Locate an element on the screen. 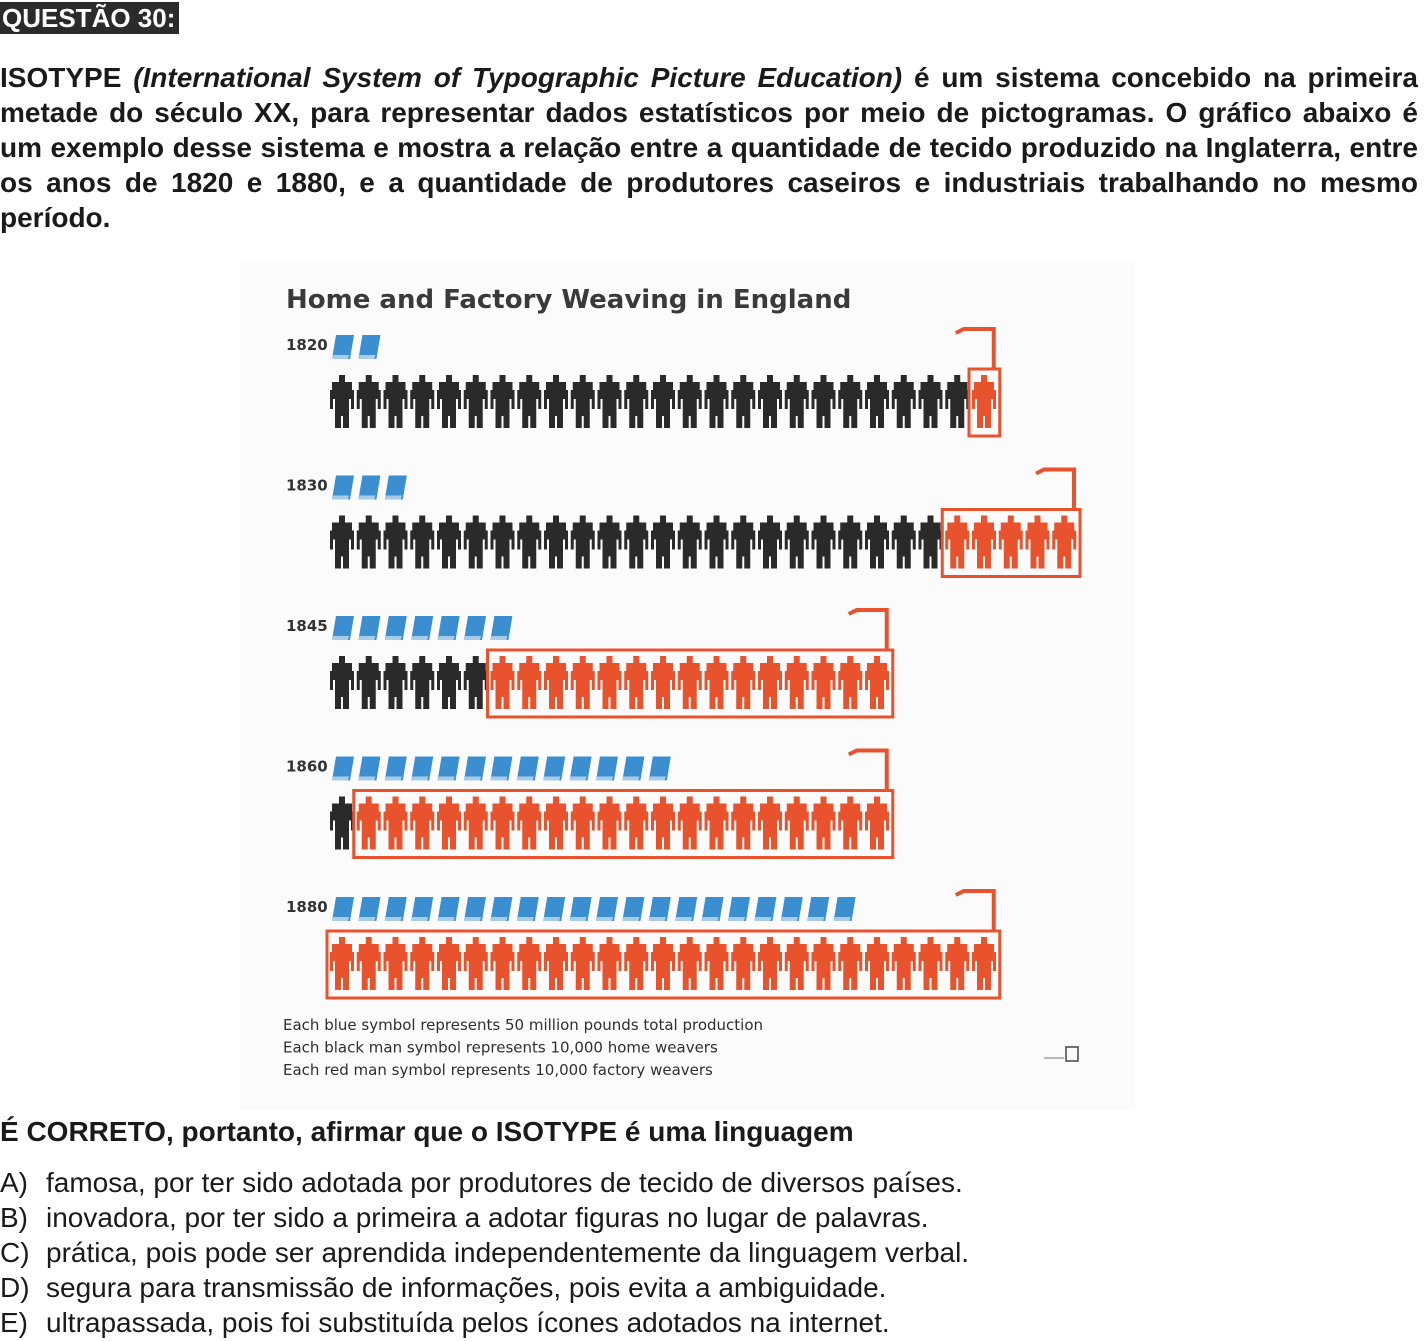  year-label: 1830 is located at coordinates (307, 486).